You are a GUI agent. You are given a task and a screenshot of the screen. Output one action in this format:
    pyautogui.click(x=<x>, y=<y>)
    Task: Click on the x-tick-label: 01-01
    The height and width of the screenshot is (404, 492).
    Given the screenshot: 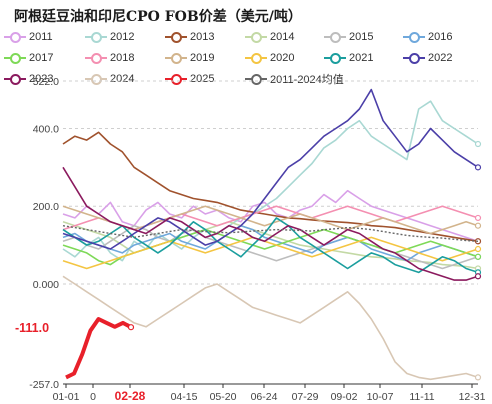 What is the action you would take?
    pyautogui.click(x=66, y=397)
    